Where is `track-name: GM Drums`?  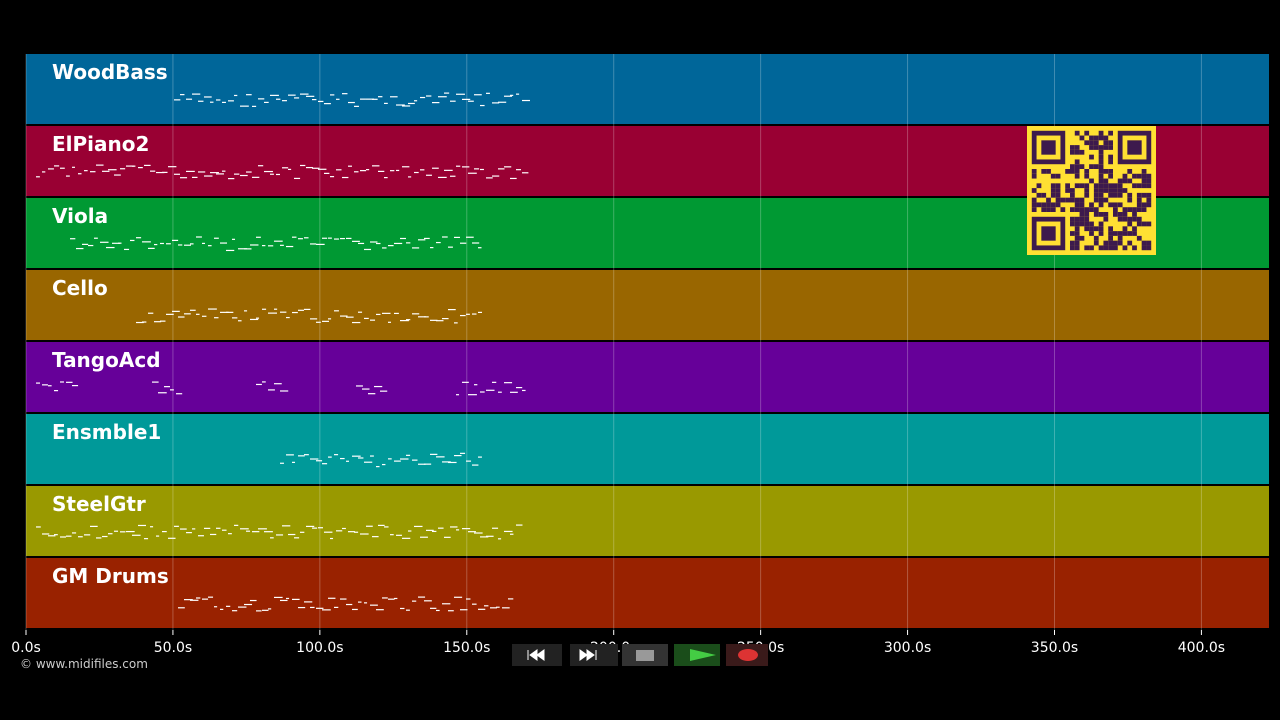
track-name: GM Drums is located at coordinates (110, 576).